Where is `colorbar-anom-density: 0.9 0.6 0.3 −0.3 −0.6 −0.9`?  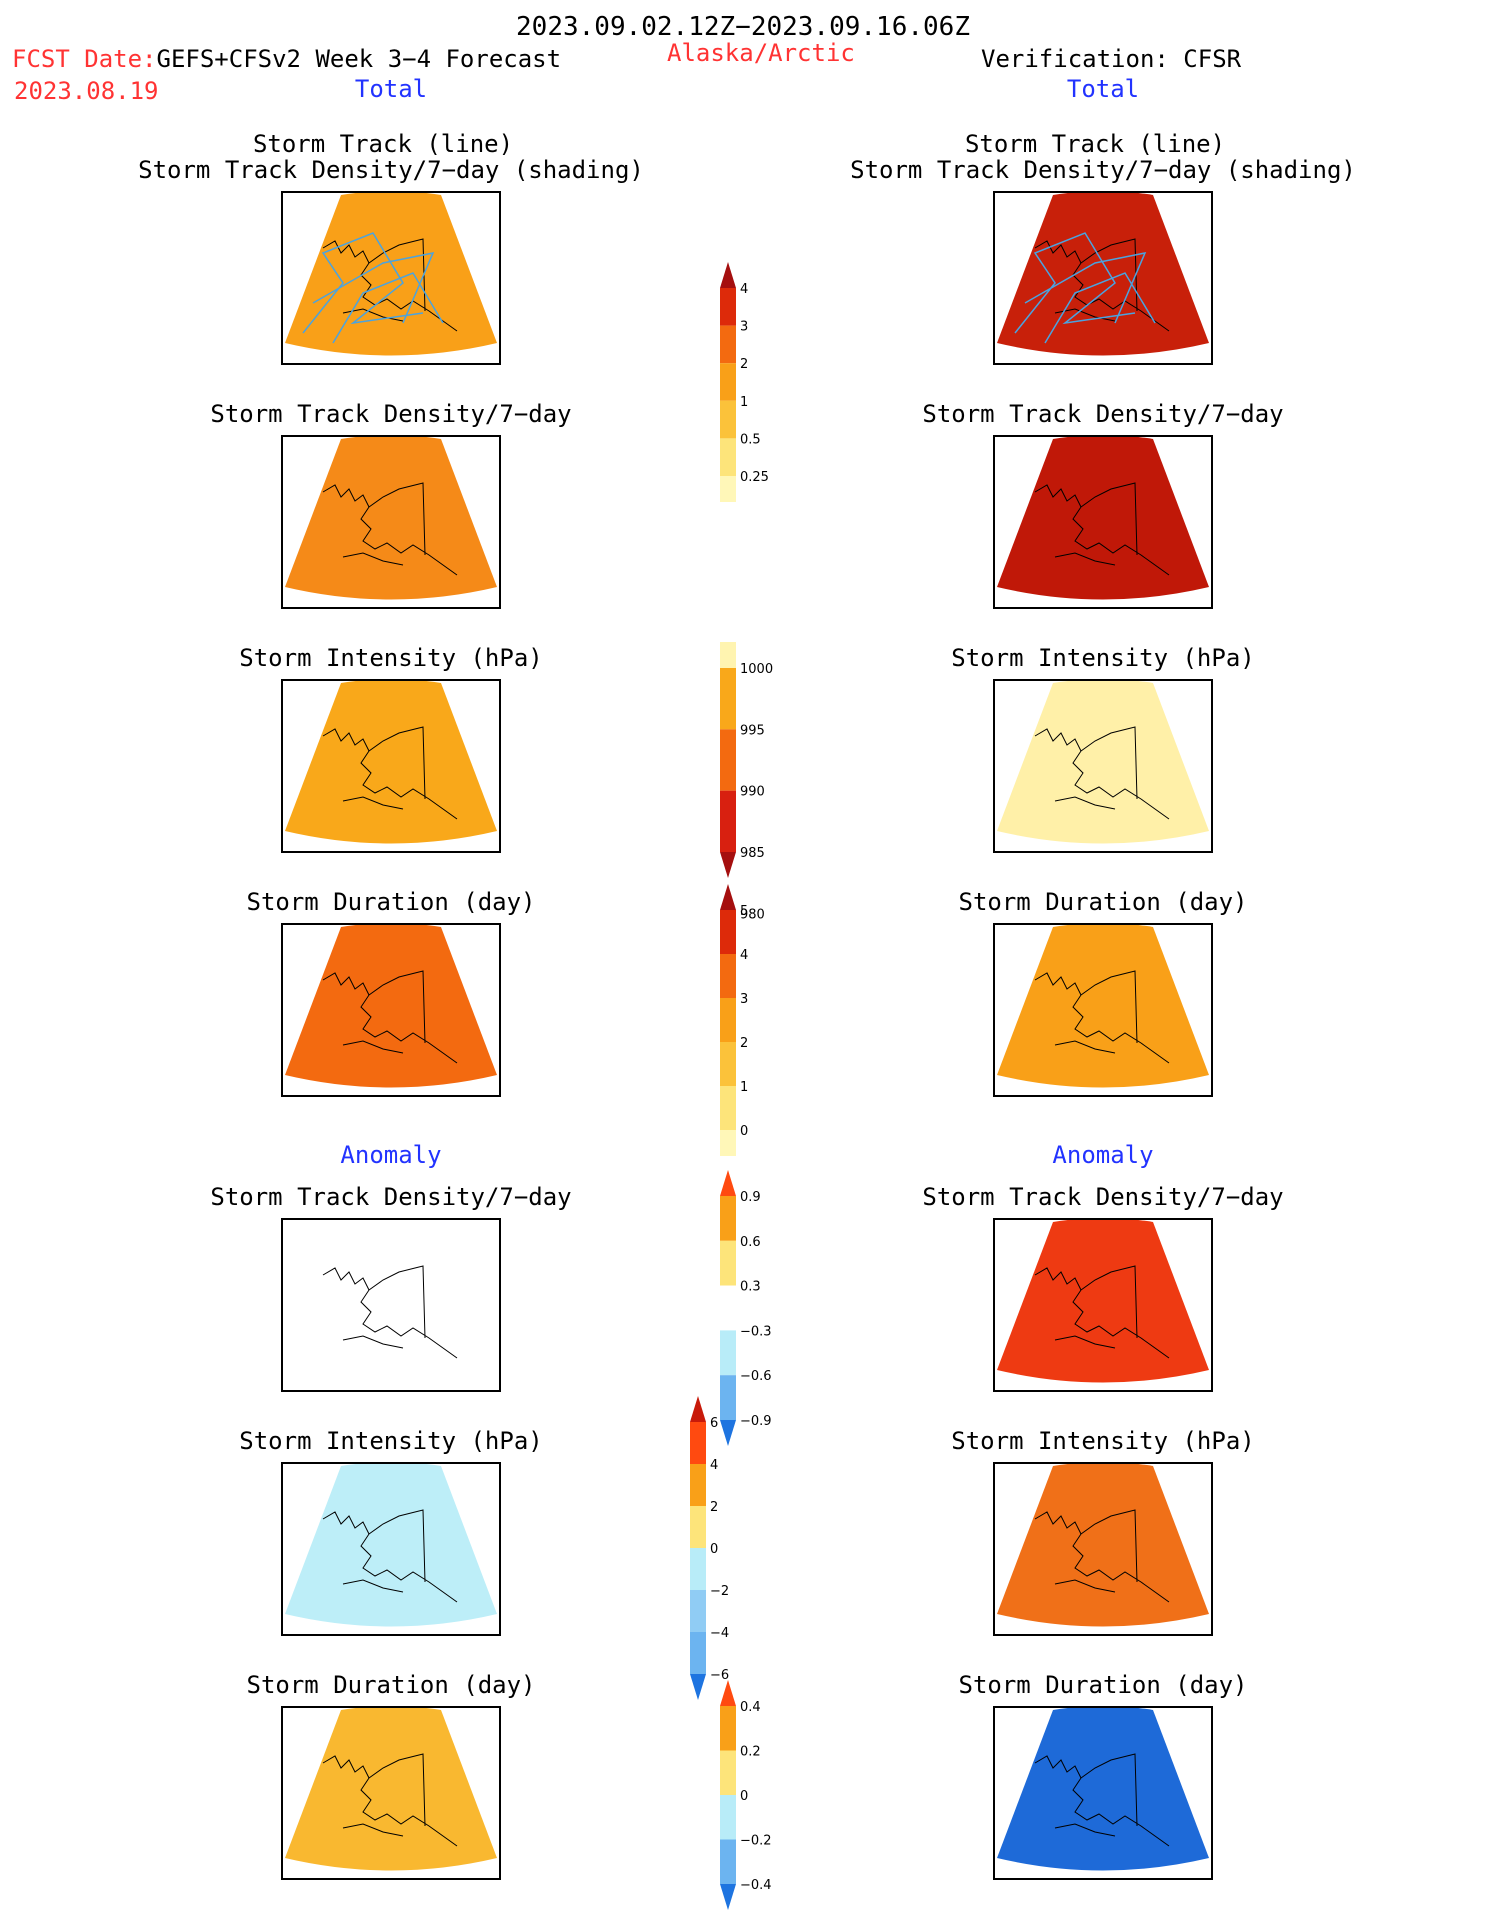 colorbar-anom-density: 0.9 0.6 0.3 −0.3 −0.6 −0.9 is located at coordinates (758, 1310).